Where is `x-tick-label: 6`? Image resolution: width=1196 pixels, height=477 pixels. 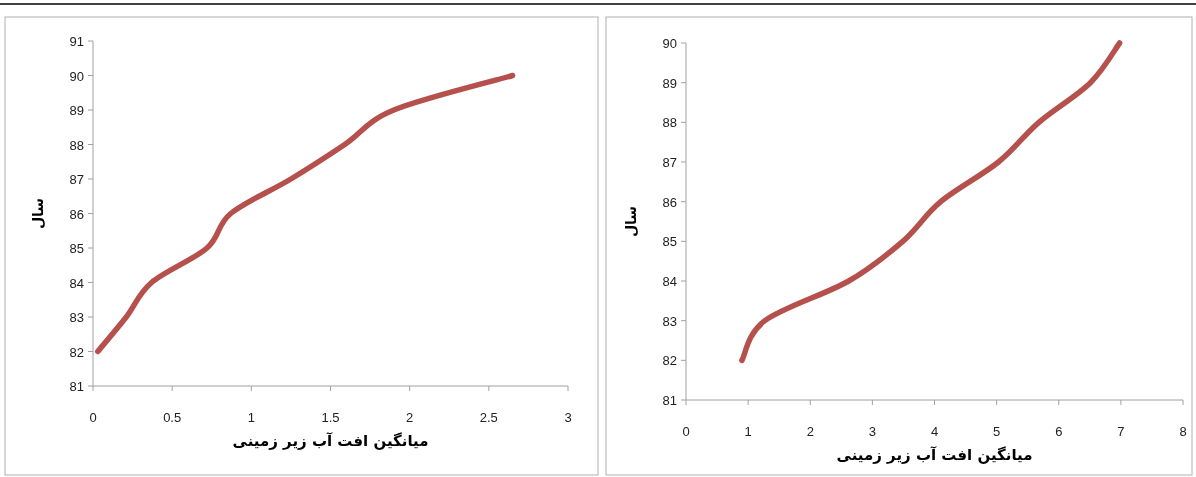 x-tick-label: 6 is located at coordinates (1059, 431).